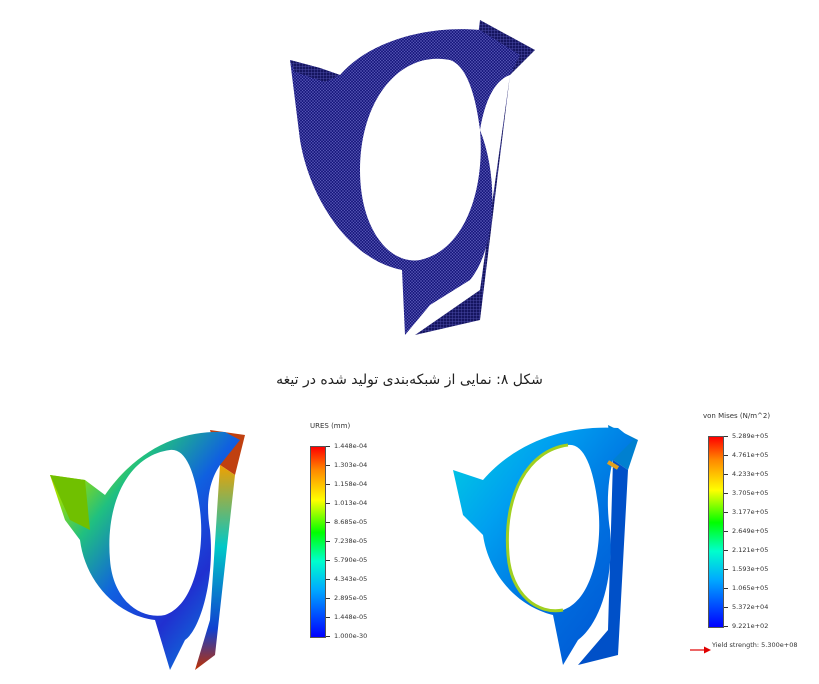  What do you see at coordinates (750, 607) in the screenshot?
I see `legend-tick-label: 5.372e+04` at bounding box center [750, 607].